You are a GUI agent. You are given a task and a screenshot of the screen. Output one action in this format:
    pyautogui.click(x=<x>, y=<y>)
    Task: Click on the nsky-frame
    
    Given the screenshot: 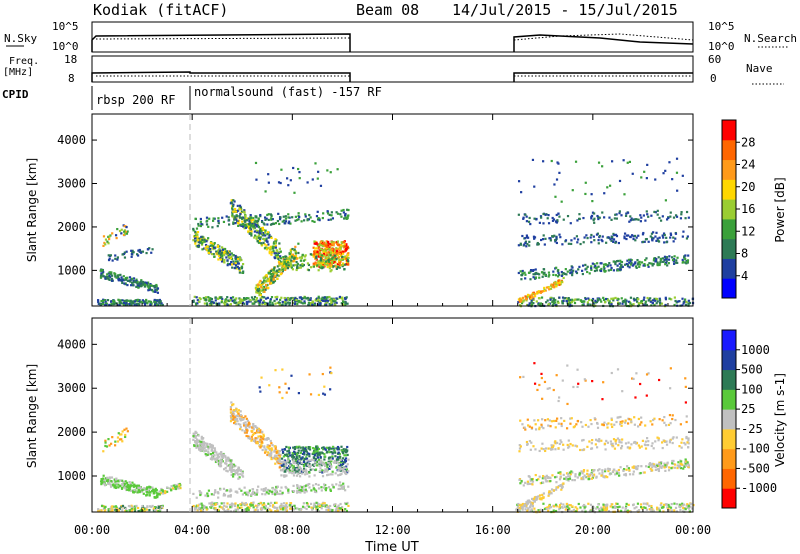 What is the action you would take?
    pyautogui.click(x=392, y=37)
    